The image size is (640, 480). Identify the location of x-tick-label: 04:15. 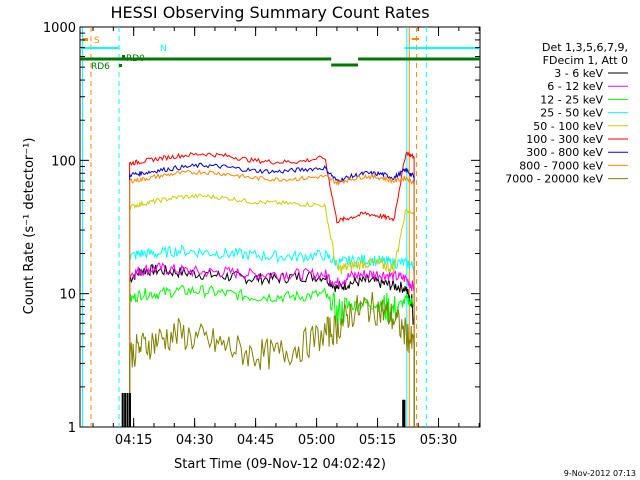
(133, 440).